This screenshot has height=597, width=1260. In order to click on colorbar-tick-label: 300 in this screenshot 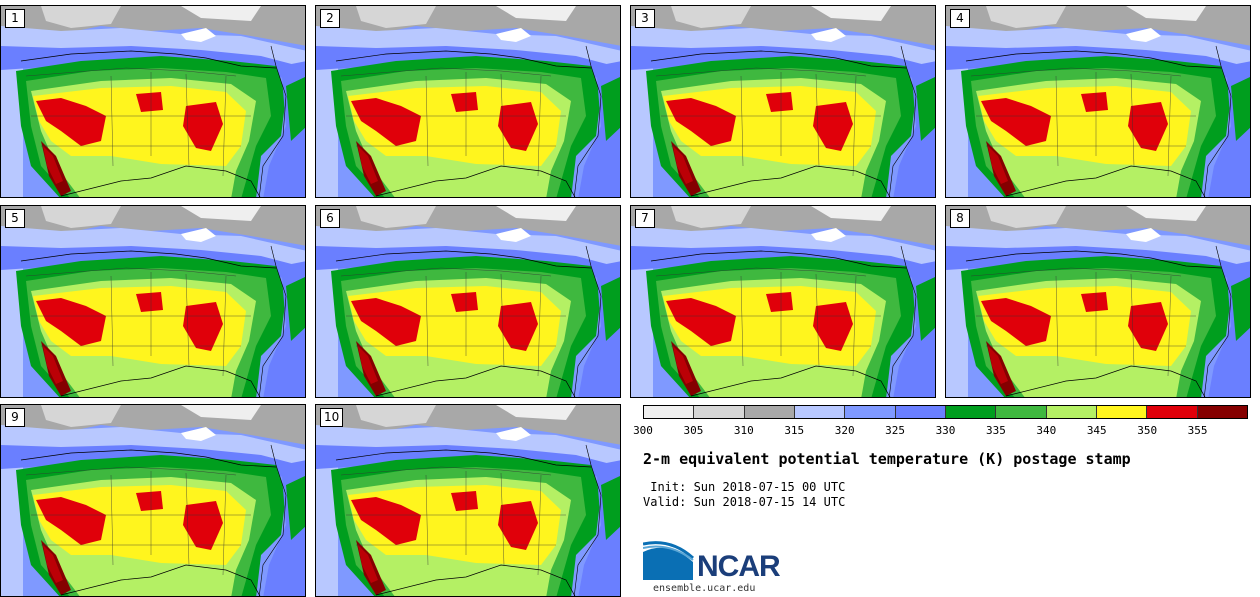, I will do `click(643, 430)`.